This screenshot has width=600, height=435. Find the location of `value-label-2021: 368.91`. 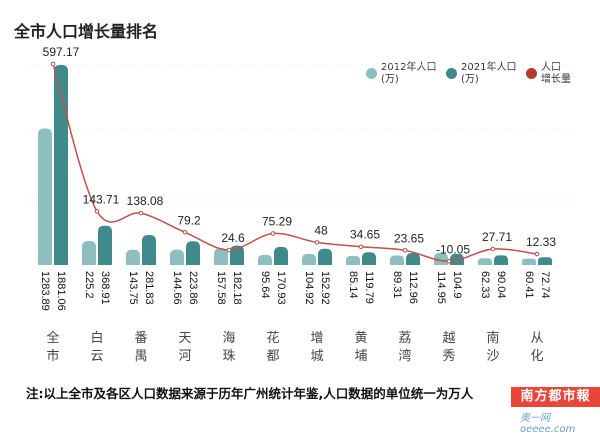

value-label-2021: 368.91 is located at coordinates (105, 288).